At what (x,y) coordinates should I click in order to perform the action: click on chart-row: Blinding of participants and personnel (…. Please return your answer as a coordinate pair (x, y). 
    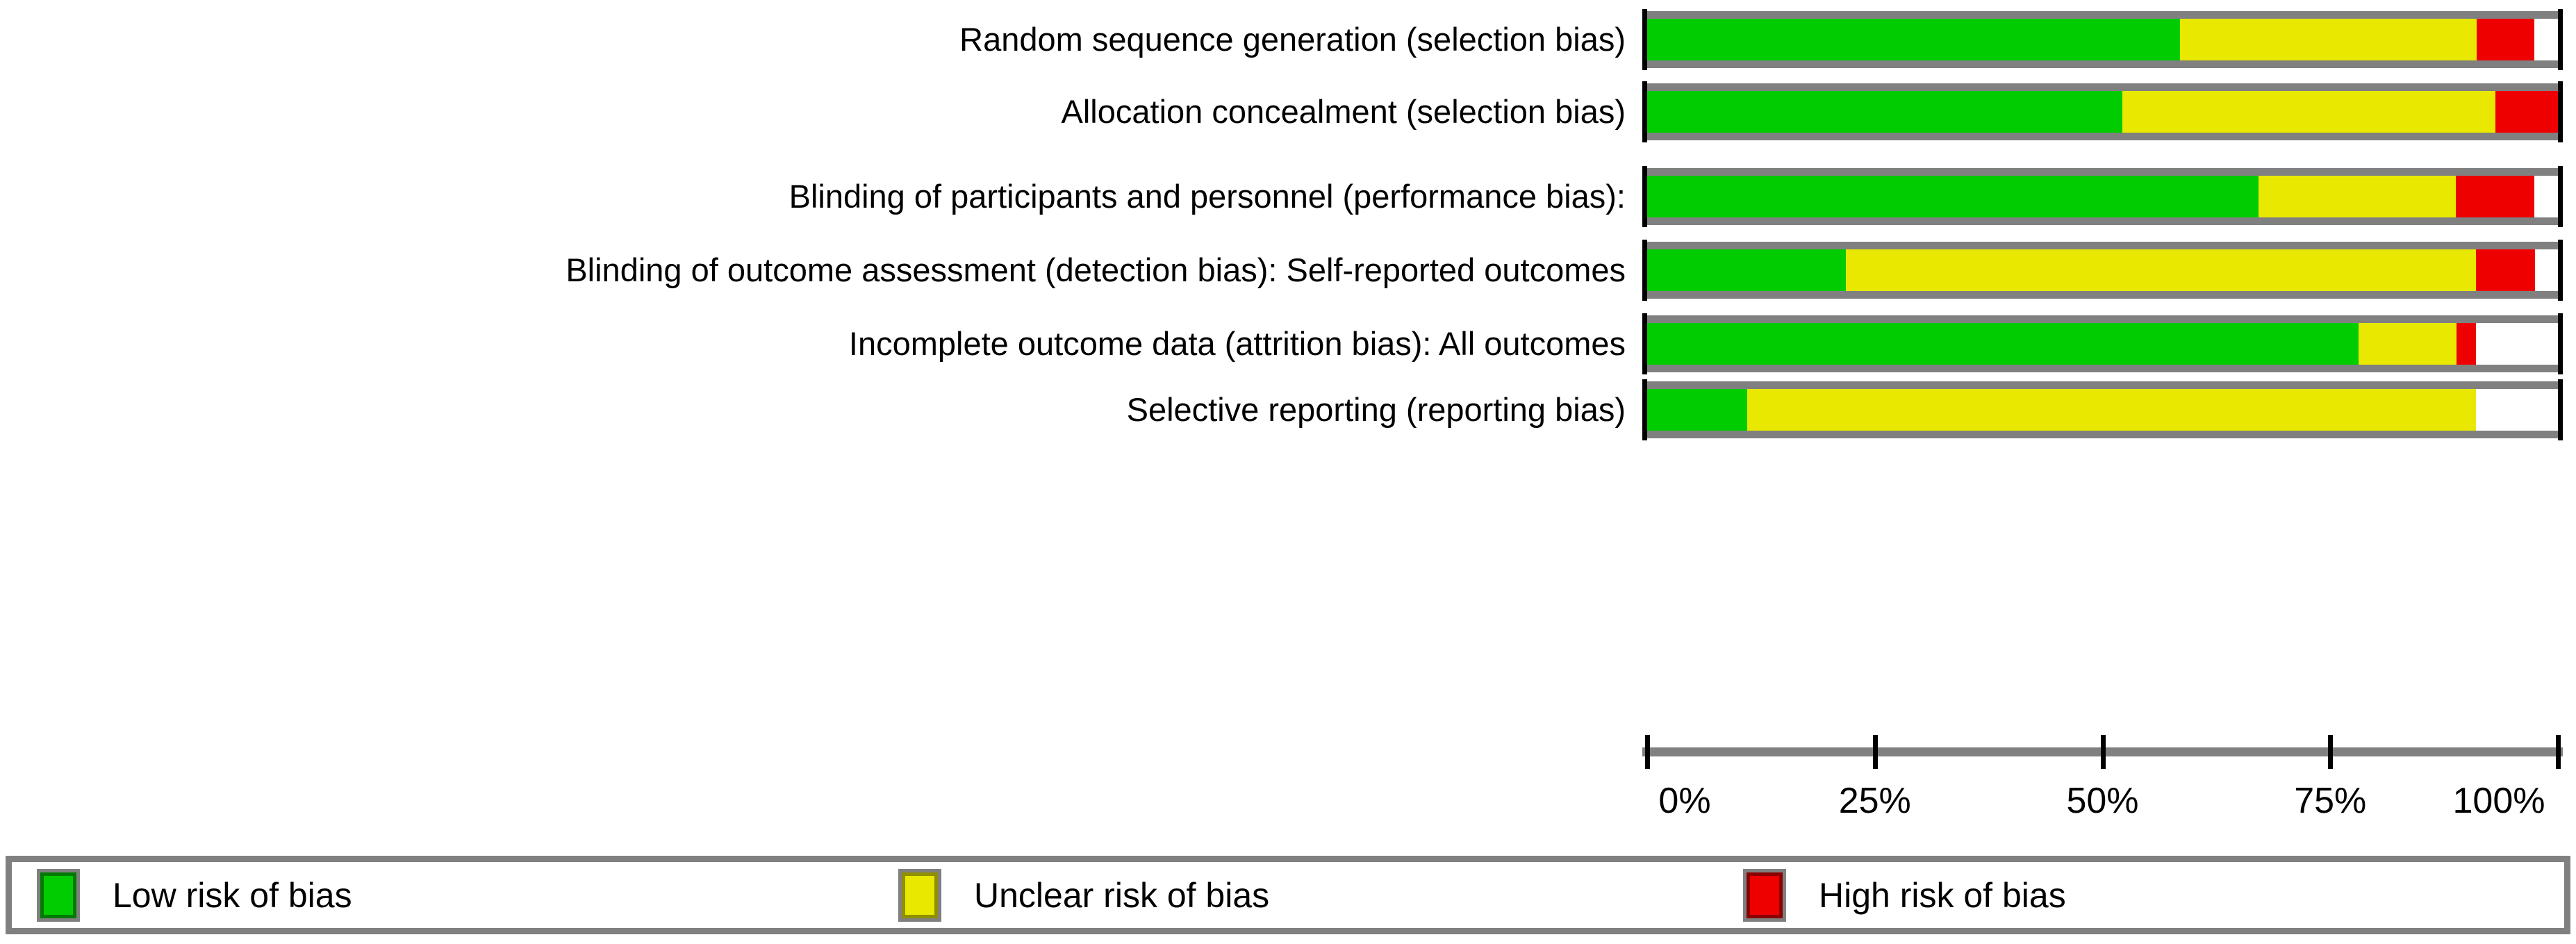
    Looking at the image, I should click on (1288, 197).